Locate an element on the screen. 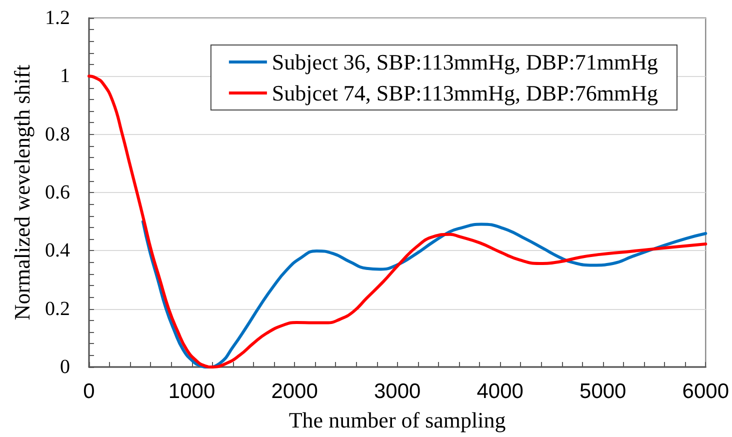 This screenshot has width=732, height=437. y-tick-label: 0.6 is located at coordinates (57, 193).